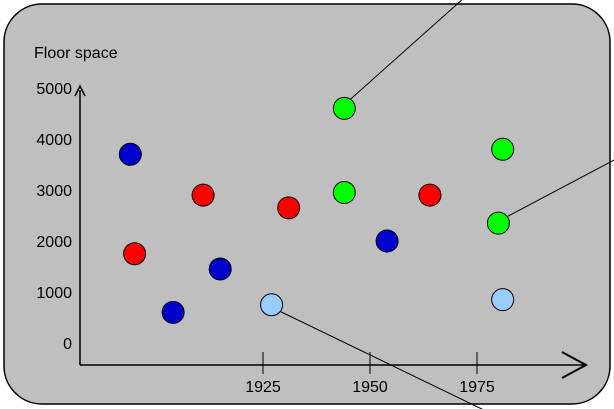 The height and width of the screenshot is (409, 614). I want to click on x-axis-arrowhead, so click(575, 365).